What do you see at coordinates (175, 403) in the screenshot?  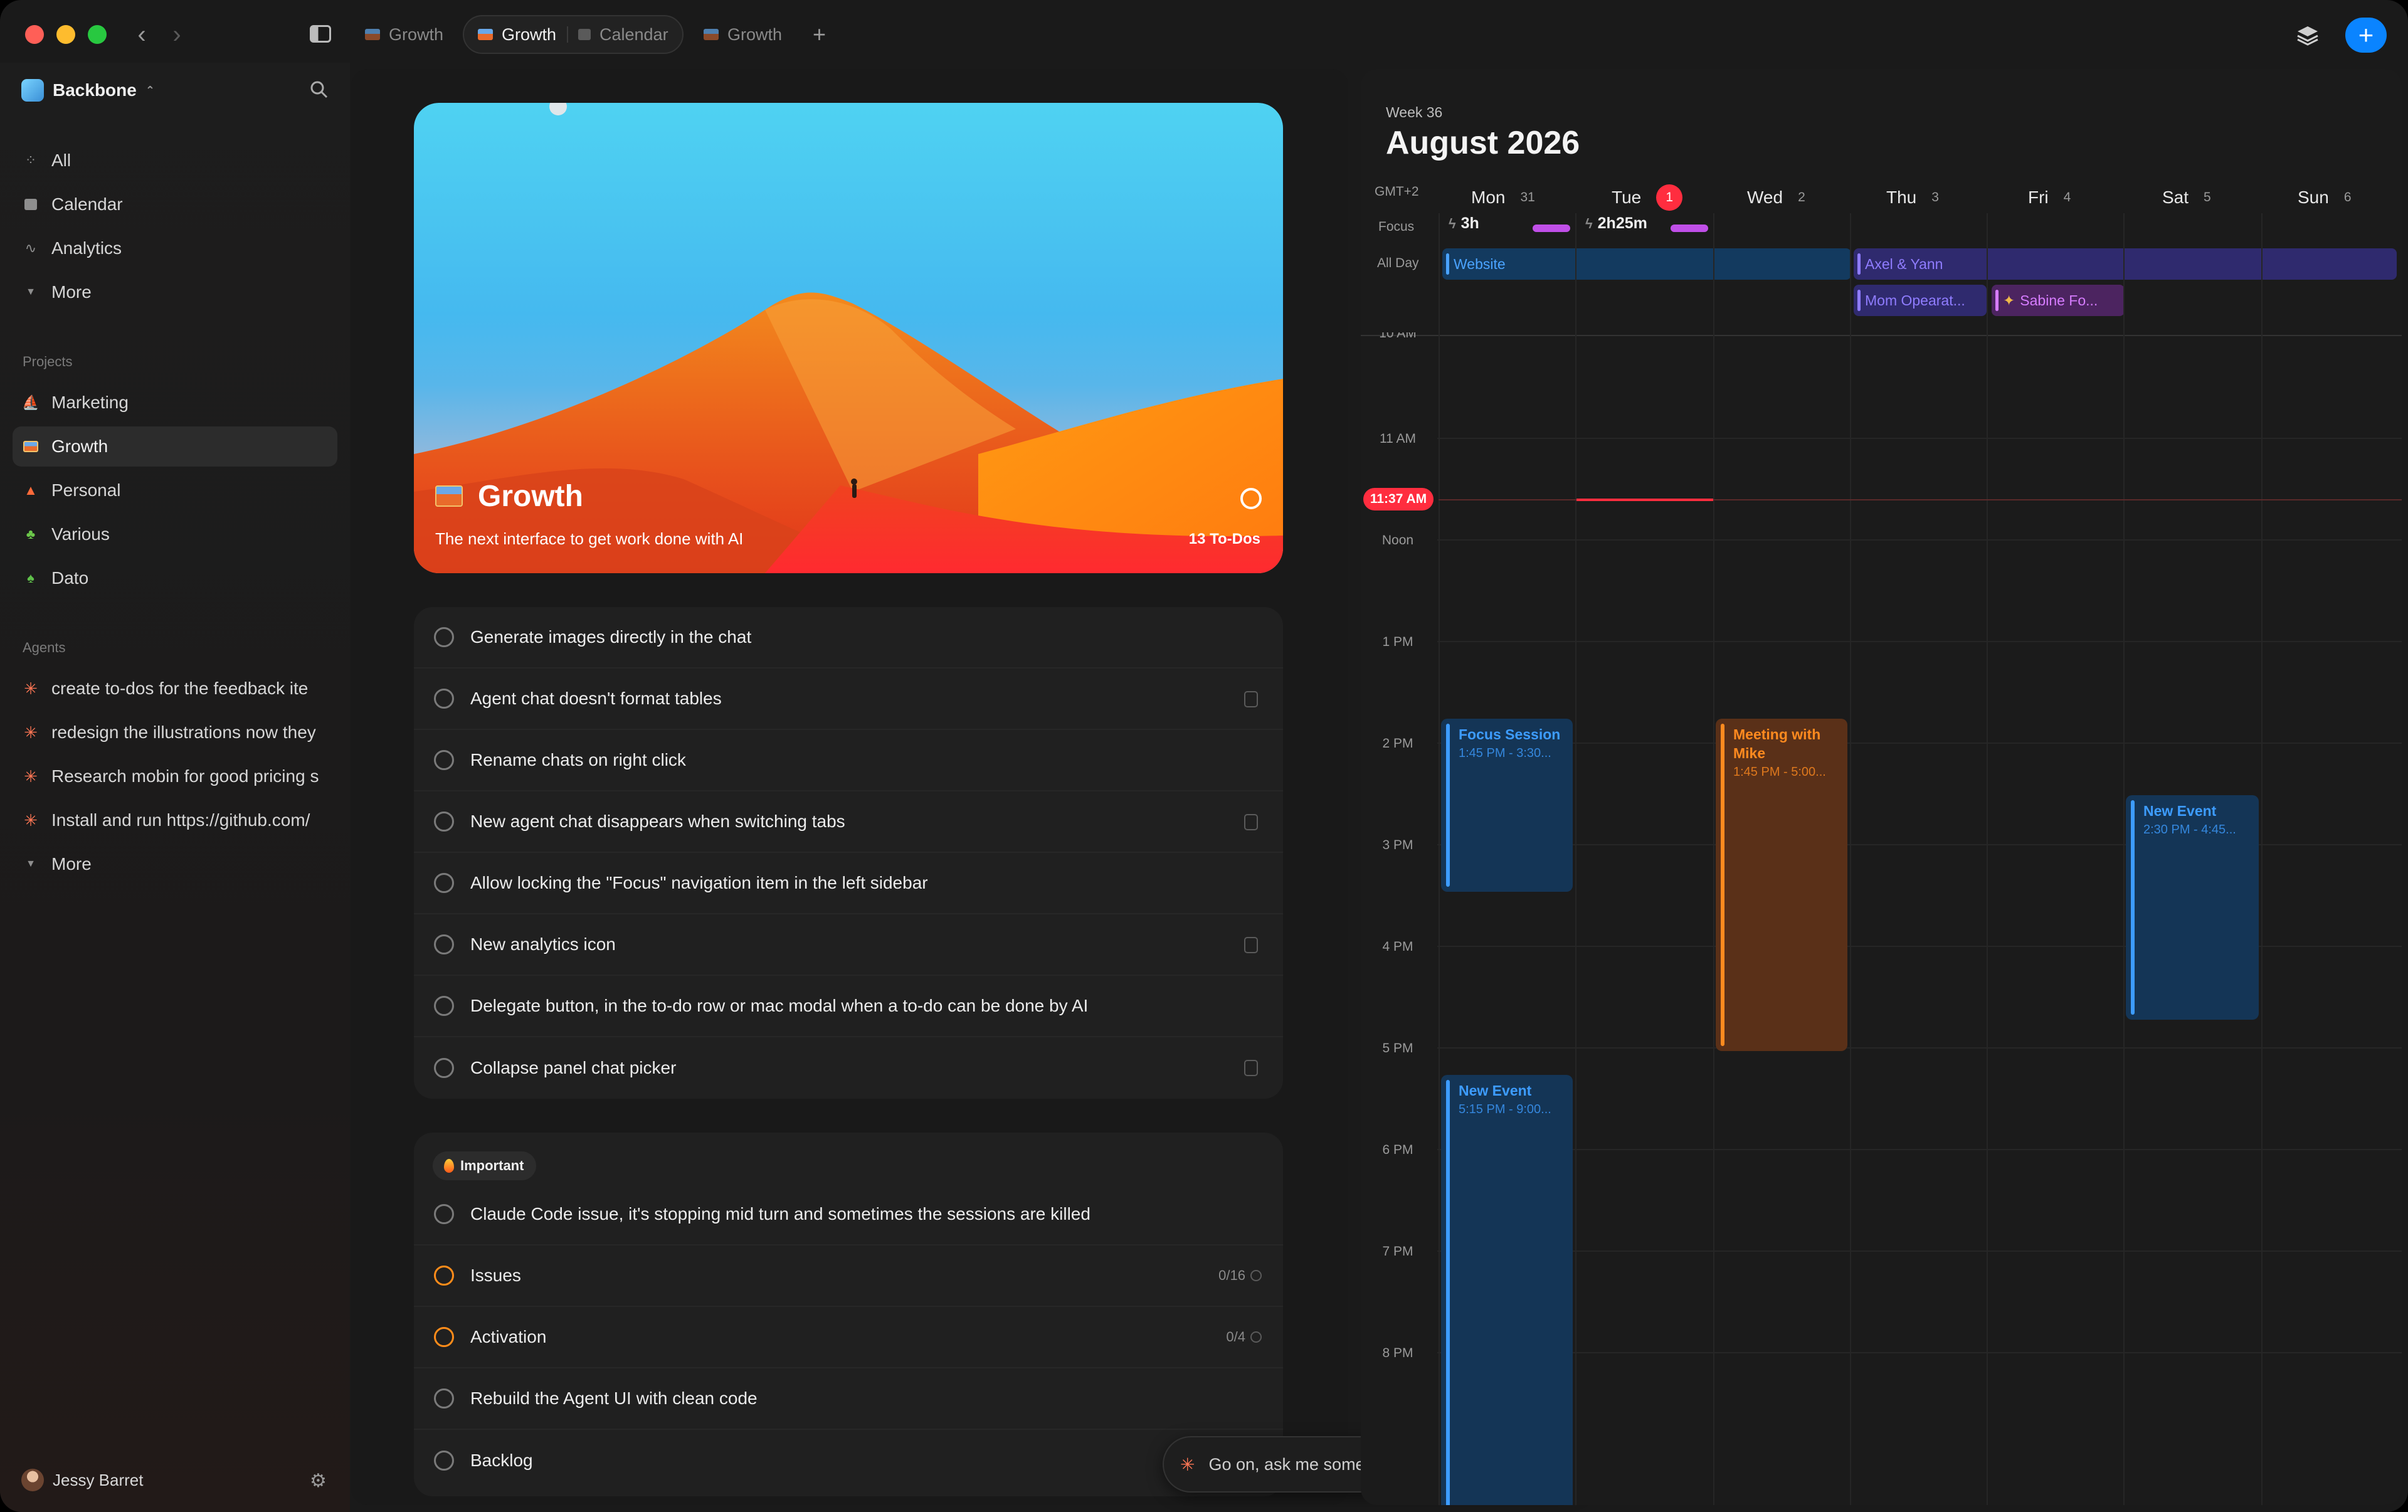 I see `sidebar-item-marketing: ⛵ Marketing` at bounding box center [175, 403].